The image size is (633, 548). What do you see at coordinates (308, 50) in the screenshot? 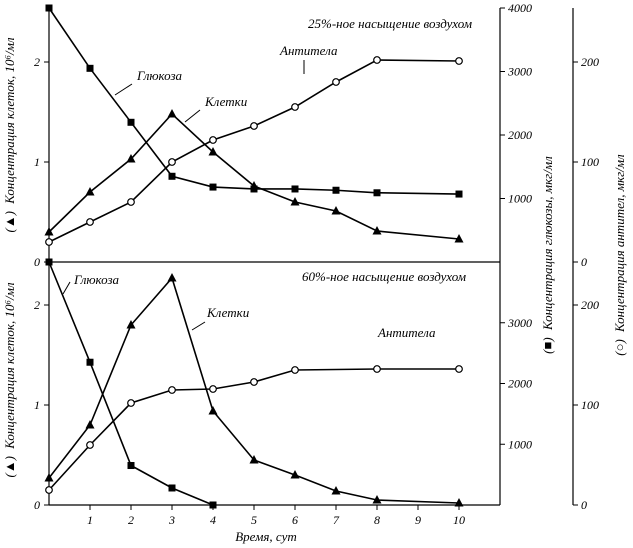
I see `top-antibody-label: Антитела` at bounding box center [308, 50].